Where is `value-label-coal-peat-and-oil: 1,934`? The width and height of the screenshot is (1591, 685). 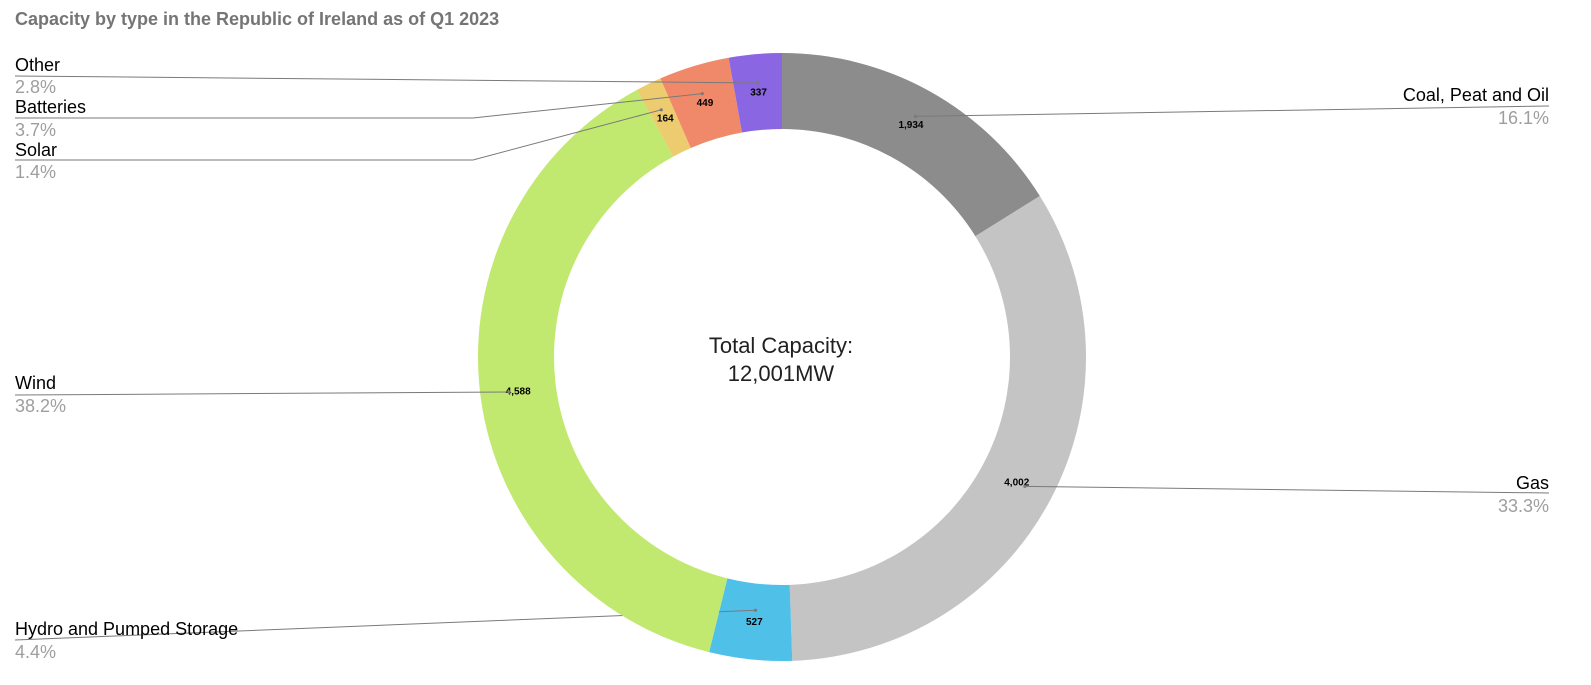
value-label-coal-peat-and-oil: 1,934 is located at coordinates (910, 125).